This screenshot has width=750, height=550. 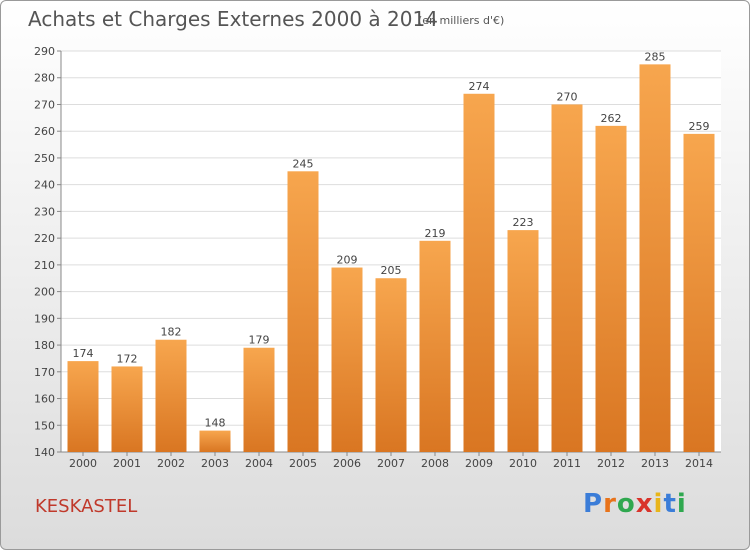 What do you see at coordinates (435, 233) in the screenshot?
I see `bar-value-label: 219` at bounding box center [435, 233].